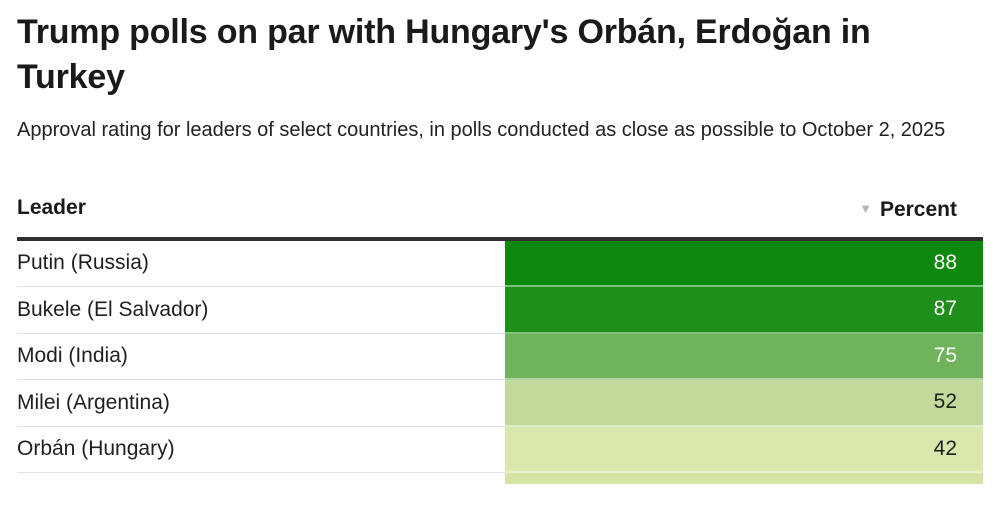  I want to click on table-row: Orbán (Hungary) 42, so click(500, 449).